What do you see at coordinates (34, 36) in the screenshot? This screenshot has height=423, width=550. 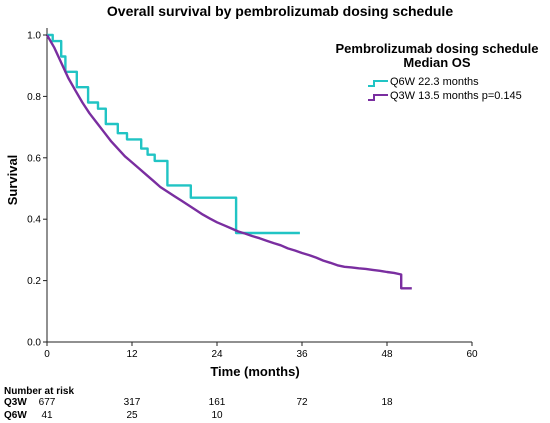 I see `y-tick-label: 1.0` at bounding box center [34, 36].